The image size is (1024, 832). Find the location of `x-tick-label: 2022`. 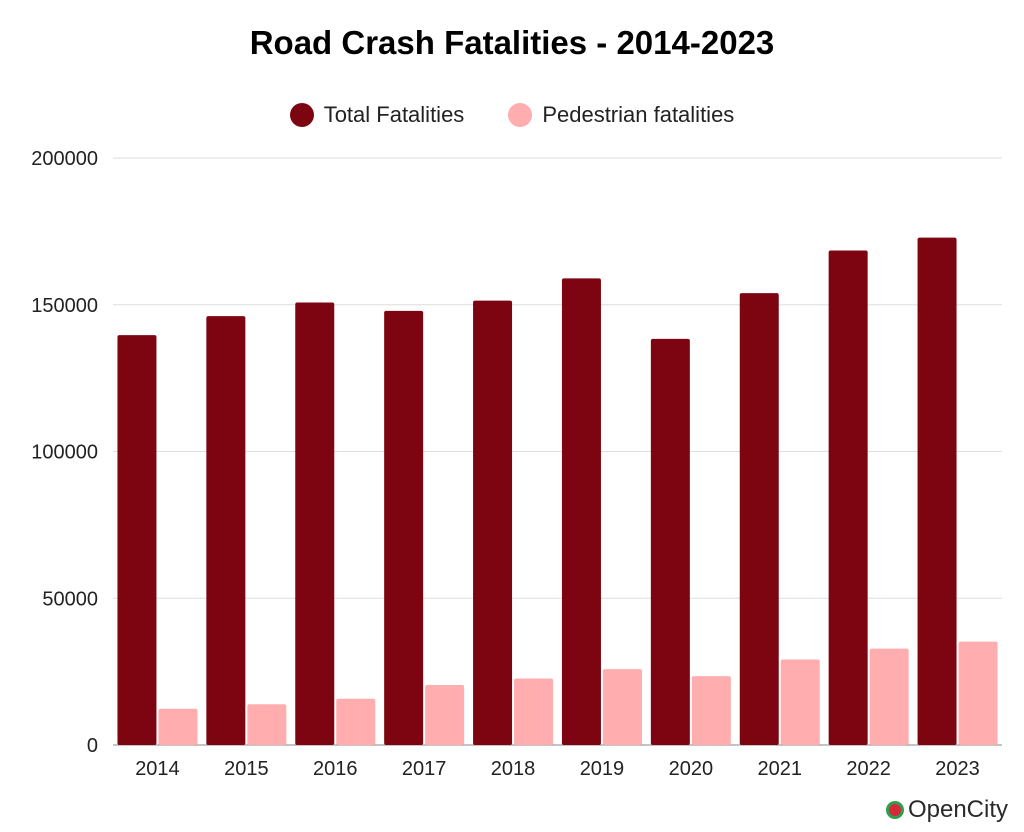

x-tick-label: 2022 is located at coordinates (868, 769).